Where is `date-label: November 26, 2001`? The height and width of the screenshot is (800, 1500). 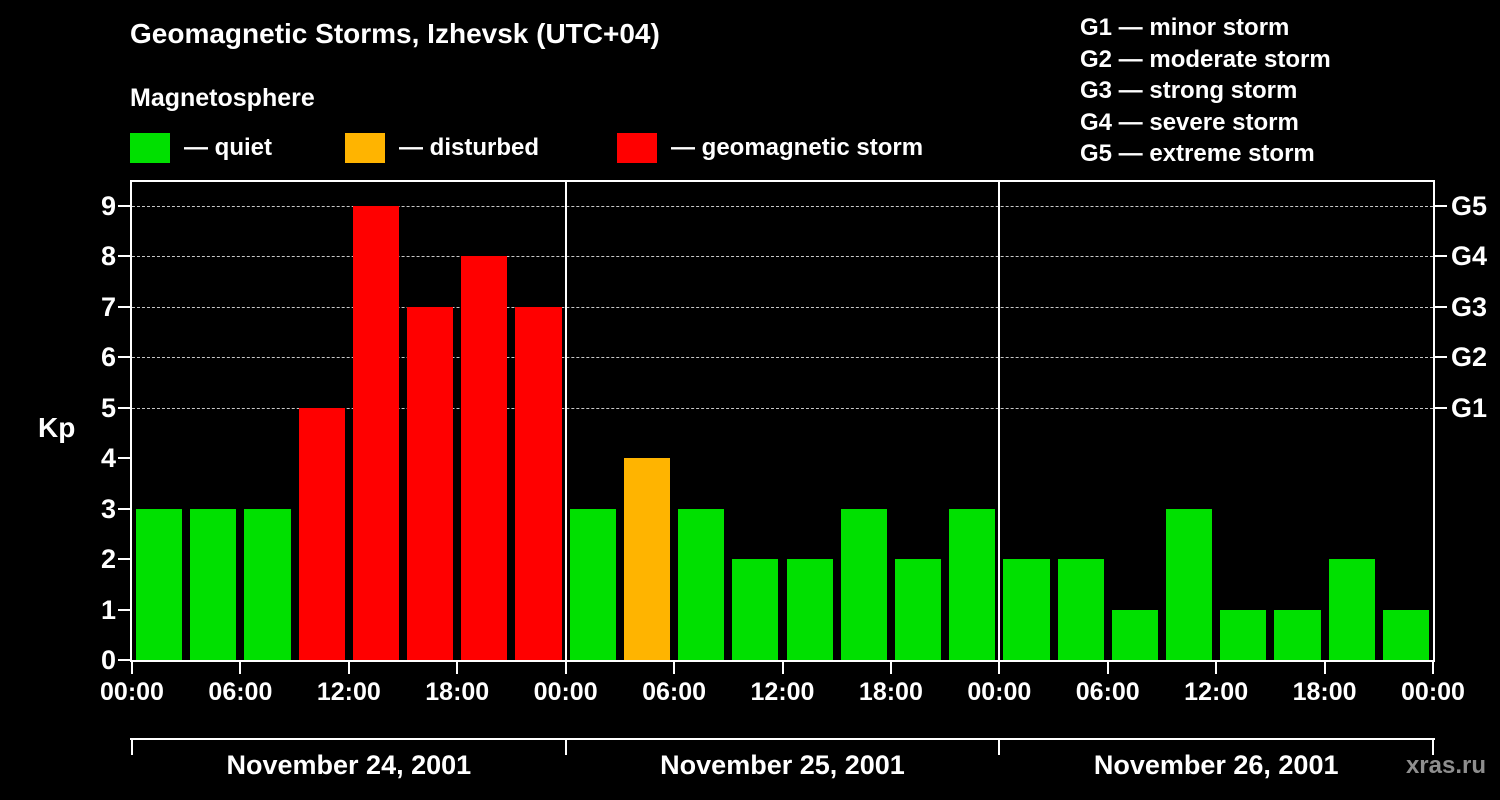
date-label: November 26, 2001 is located at coordinates (1216, 765).